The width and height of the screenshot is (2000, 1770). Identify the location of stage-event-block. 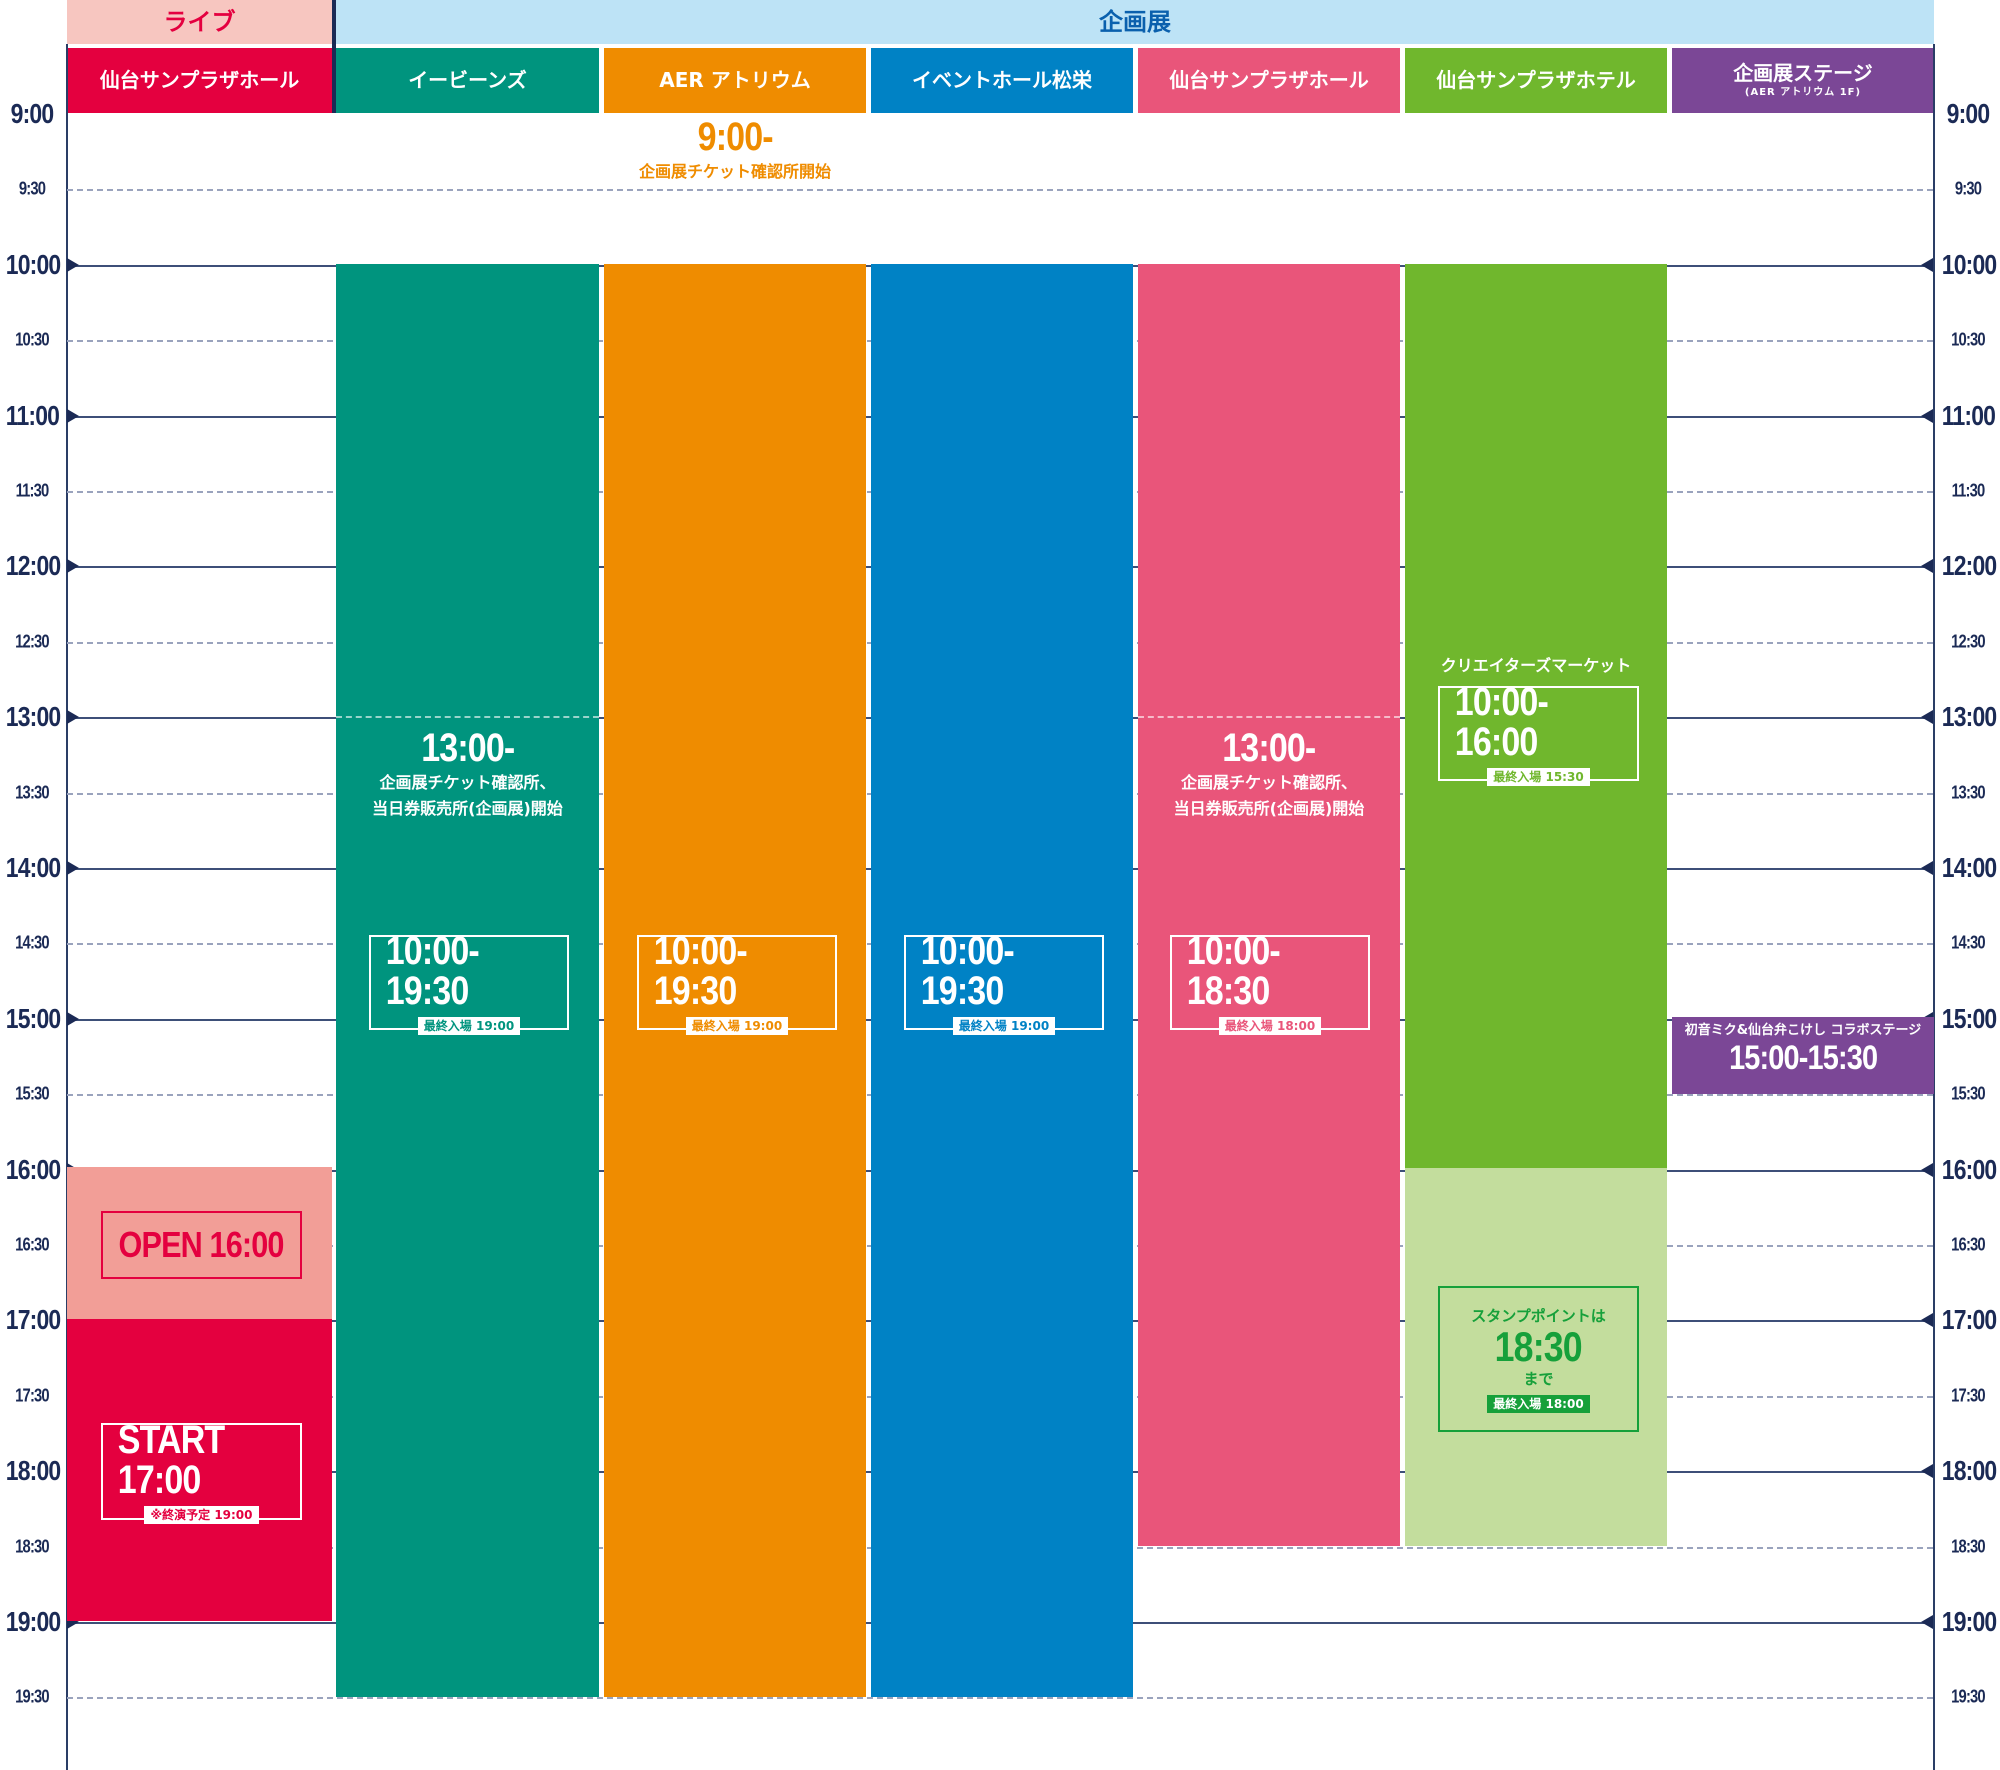
(1803, 1055).